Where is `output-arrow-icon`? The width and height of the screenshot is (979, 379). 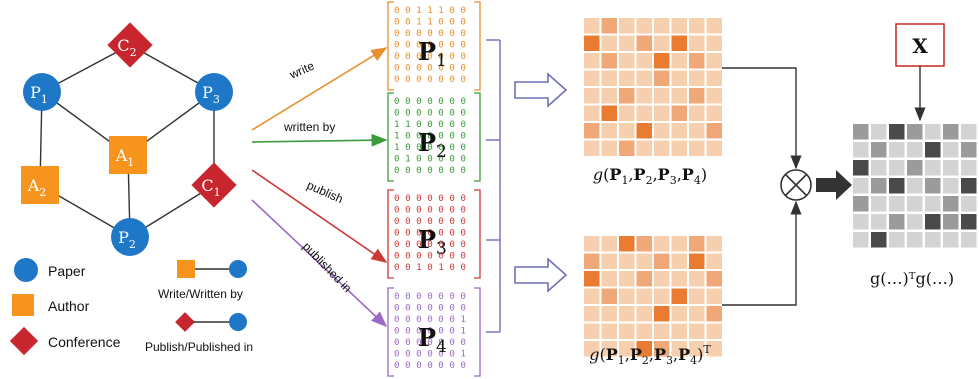 output-arrow-icon is located at coordinates (834, 185).